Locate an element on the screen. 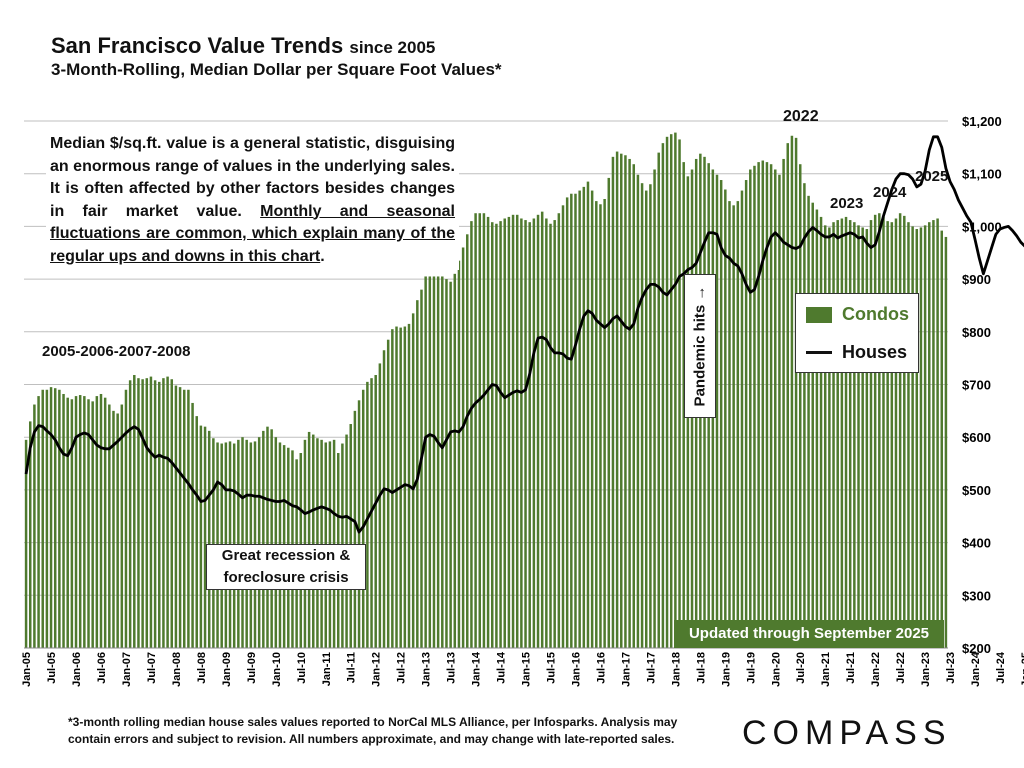 This screenshot has height=768, width=1024. x-tick-label: Jul-18 is located at coordinates (701, 668).